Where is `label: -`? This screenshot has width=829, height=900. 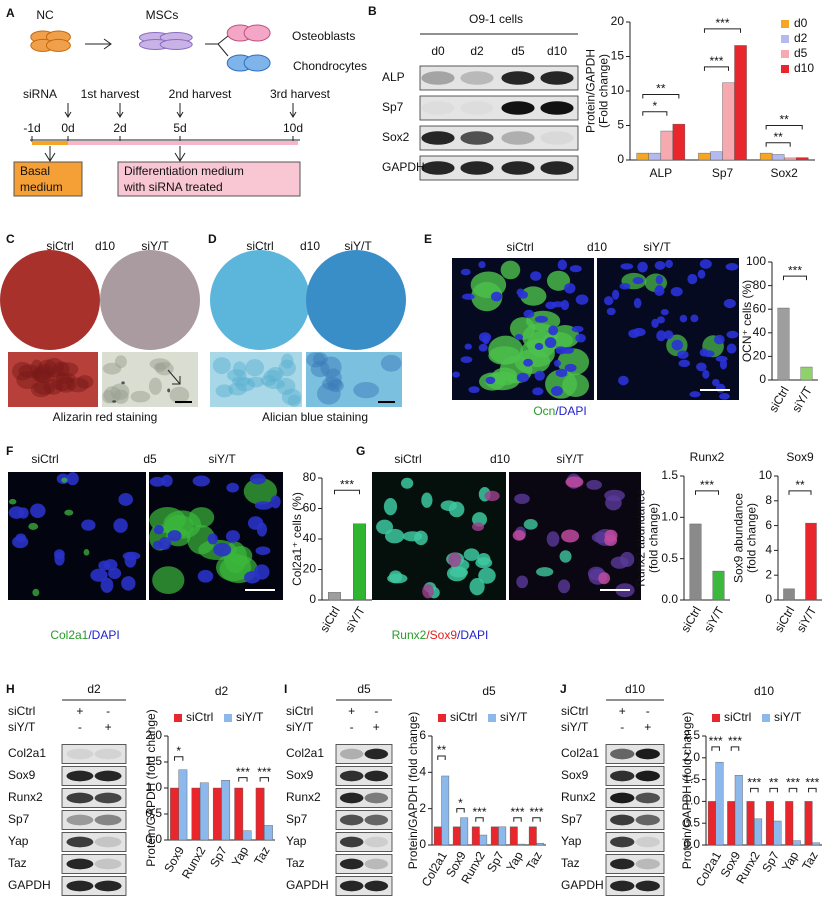 label: - is located at coordinates (352, 727).